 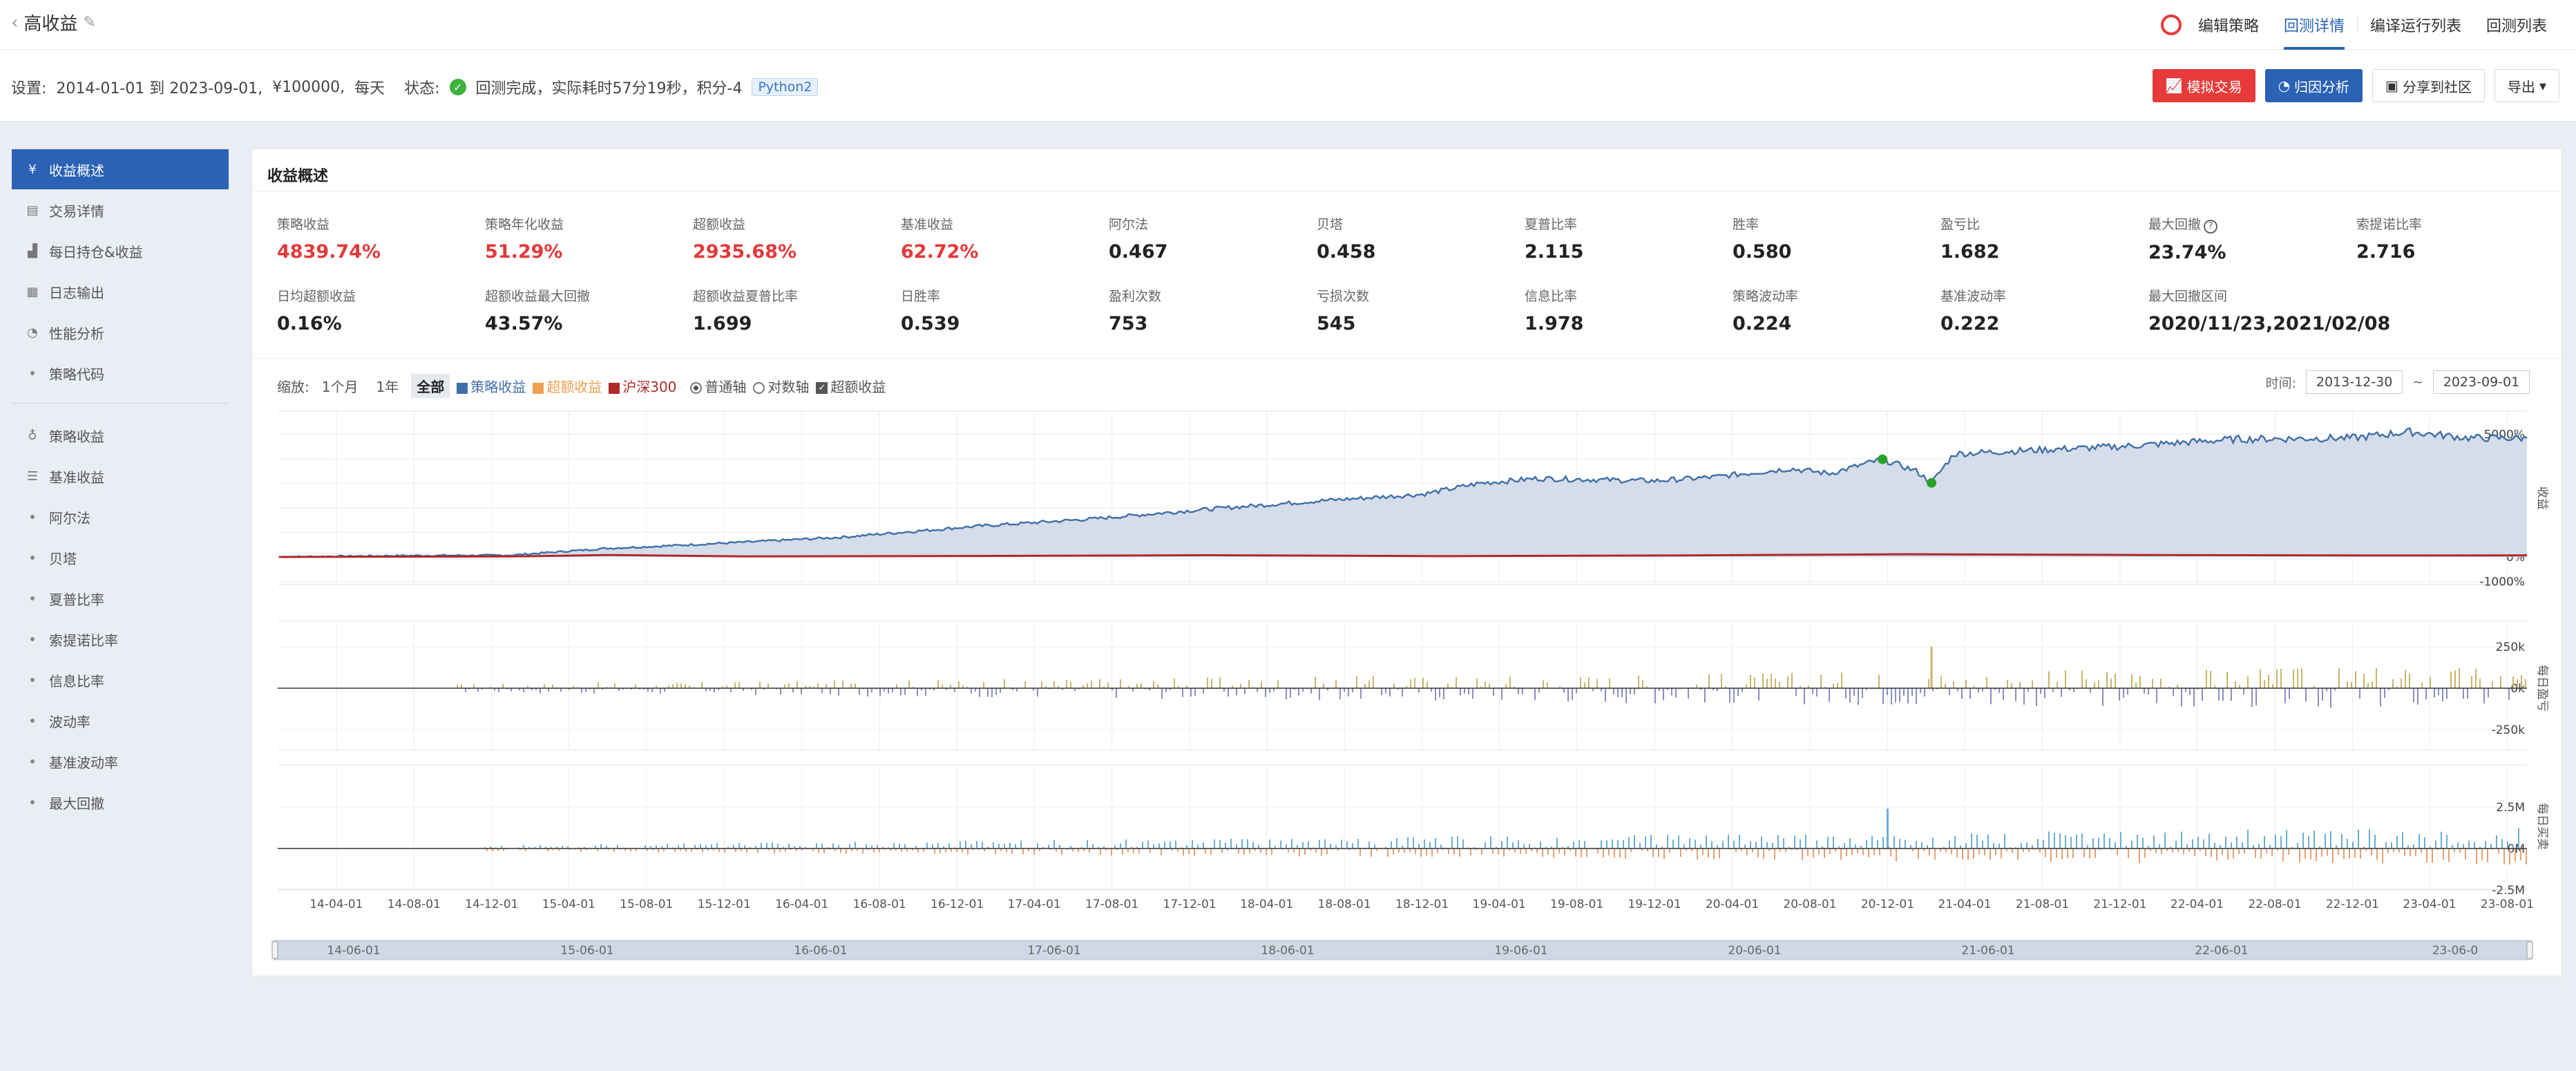 What do you see at coordinates (120, 373) in the screenshot?
I see `sidebar-item-strategy-code: 策略代码` at bounding box center [120, 373].